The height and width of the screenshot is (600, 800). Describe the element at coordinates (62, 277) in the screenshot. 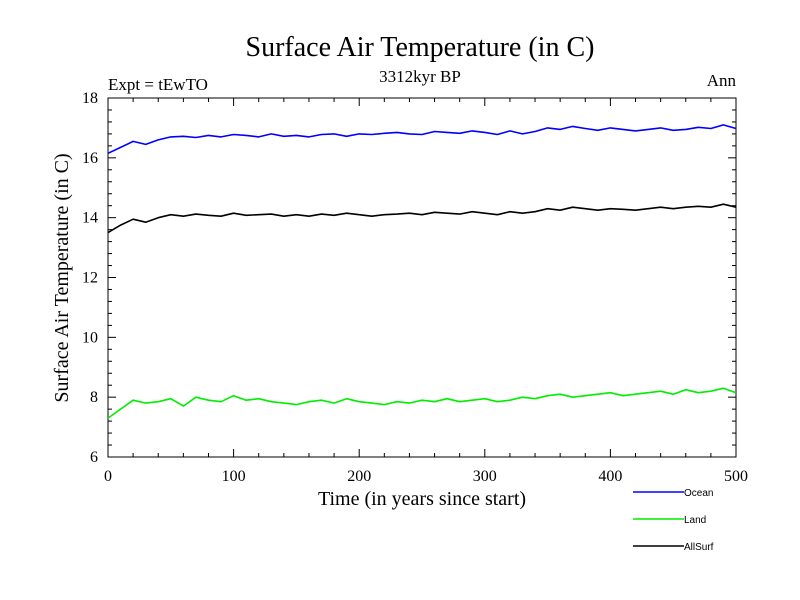

I see `y-axis-label: Surface Air Temperature (in C)` at that location.